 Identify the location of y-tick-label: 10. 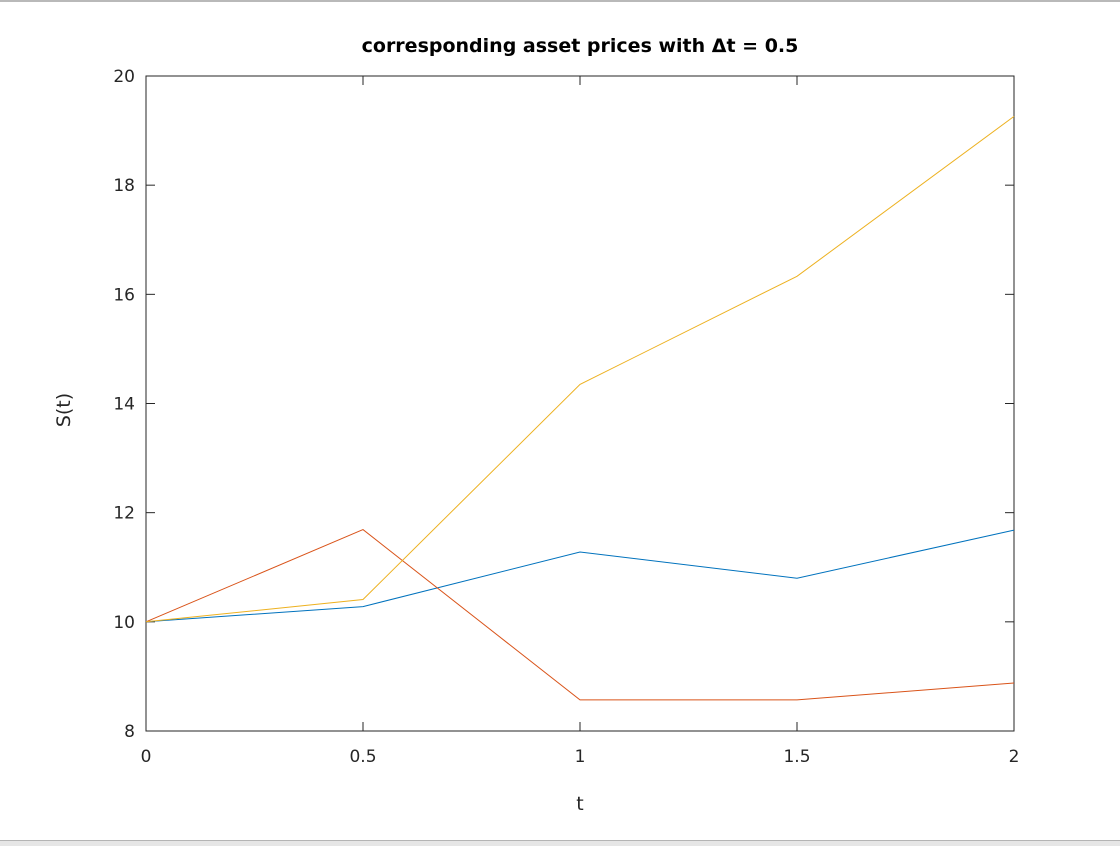
(124, 623).